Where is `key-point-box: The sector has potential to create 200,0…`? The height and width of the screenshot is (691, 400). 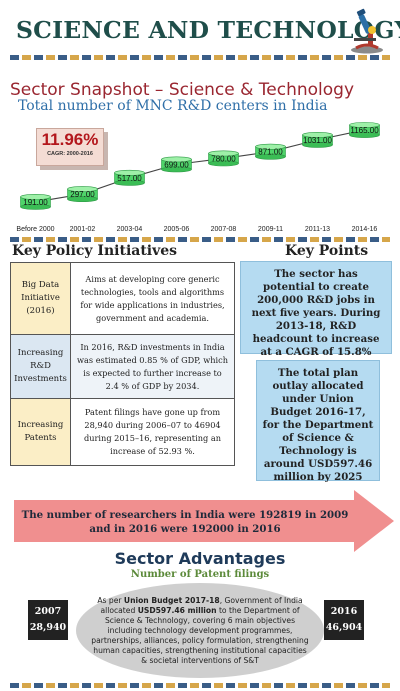 key-point-box: The sector has potential to create 200,0… is located at coordinates (316, 309).